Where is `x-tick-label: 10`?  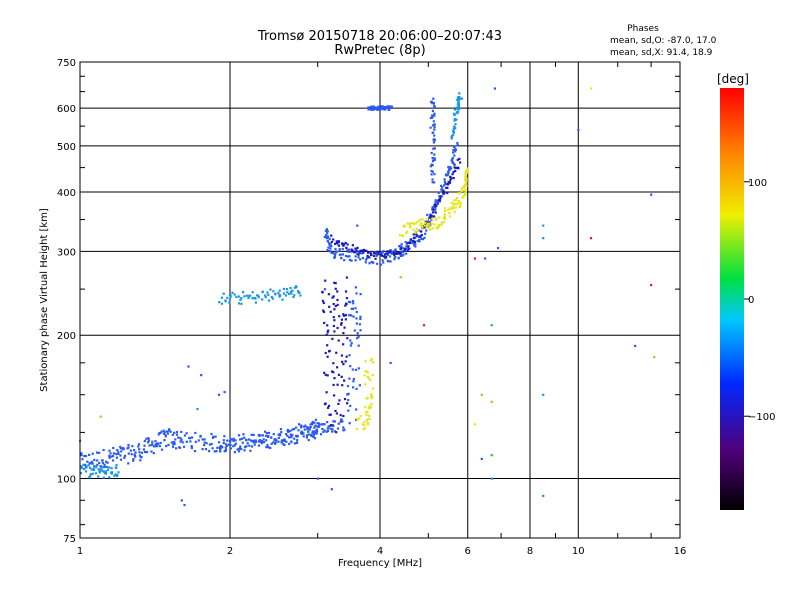
x-tick-label: 10 is located at coordinates (578, 551).